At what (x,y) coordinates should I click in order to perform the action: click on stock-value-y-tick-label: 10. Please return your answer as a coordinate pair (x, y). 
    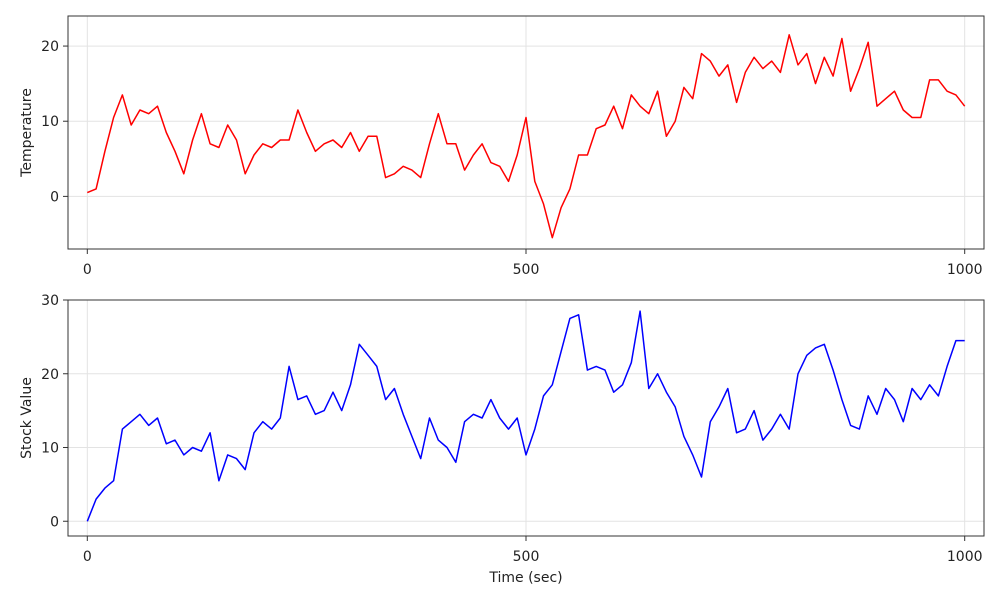
    Looking at the image, I should click on (50, 449).